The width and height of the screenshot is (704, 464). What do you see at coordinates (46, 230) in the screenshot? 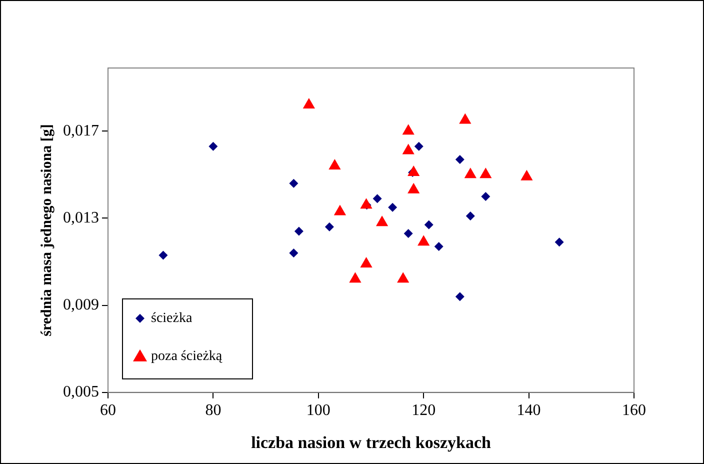
I see `y-axis-title: średnia masa jednego nasiona [g]` at bounding box center [46, 230].